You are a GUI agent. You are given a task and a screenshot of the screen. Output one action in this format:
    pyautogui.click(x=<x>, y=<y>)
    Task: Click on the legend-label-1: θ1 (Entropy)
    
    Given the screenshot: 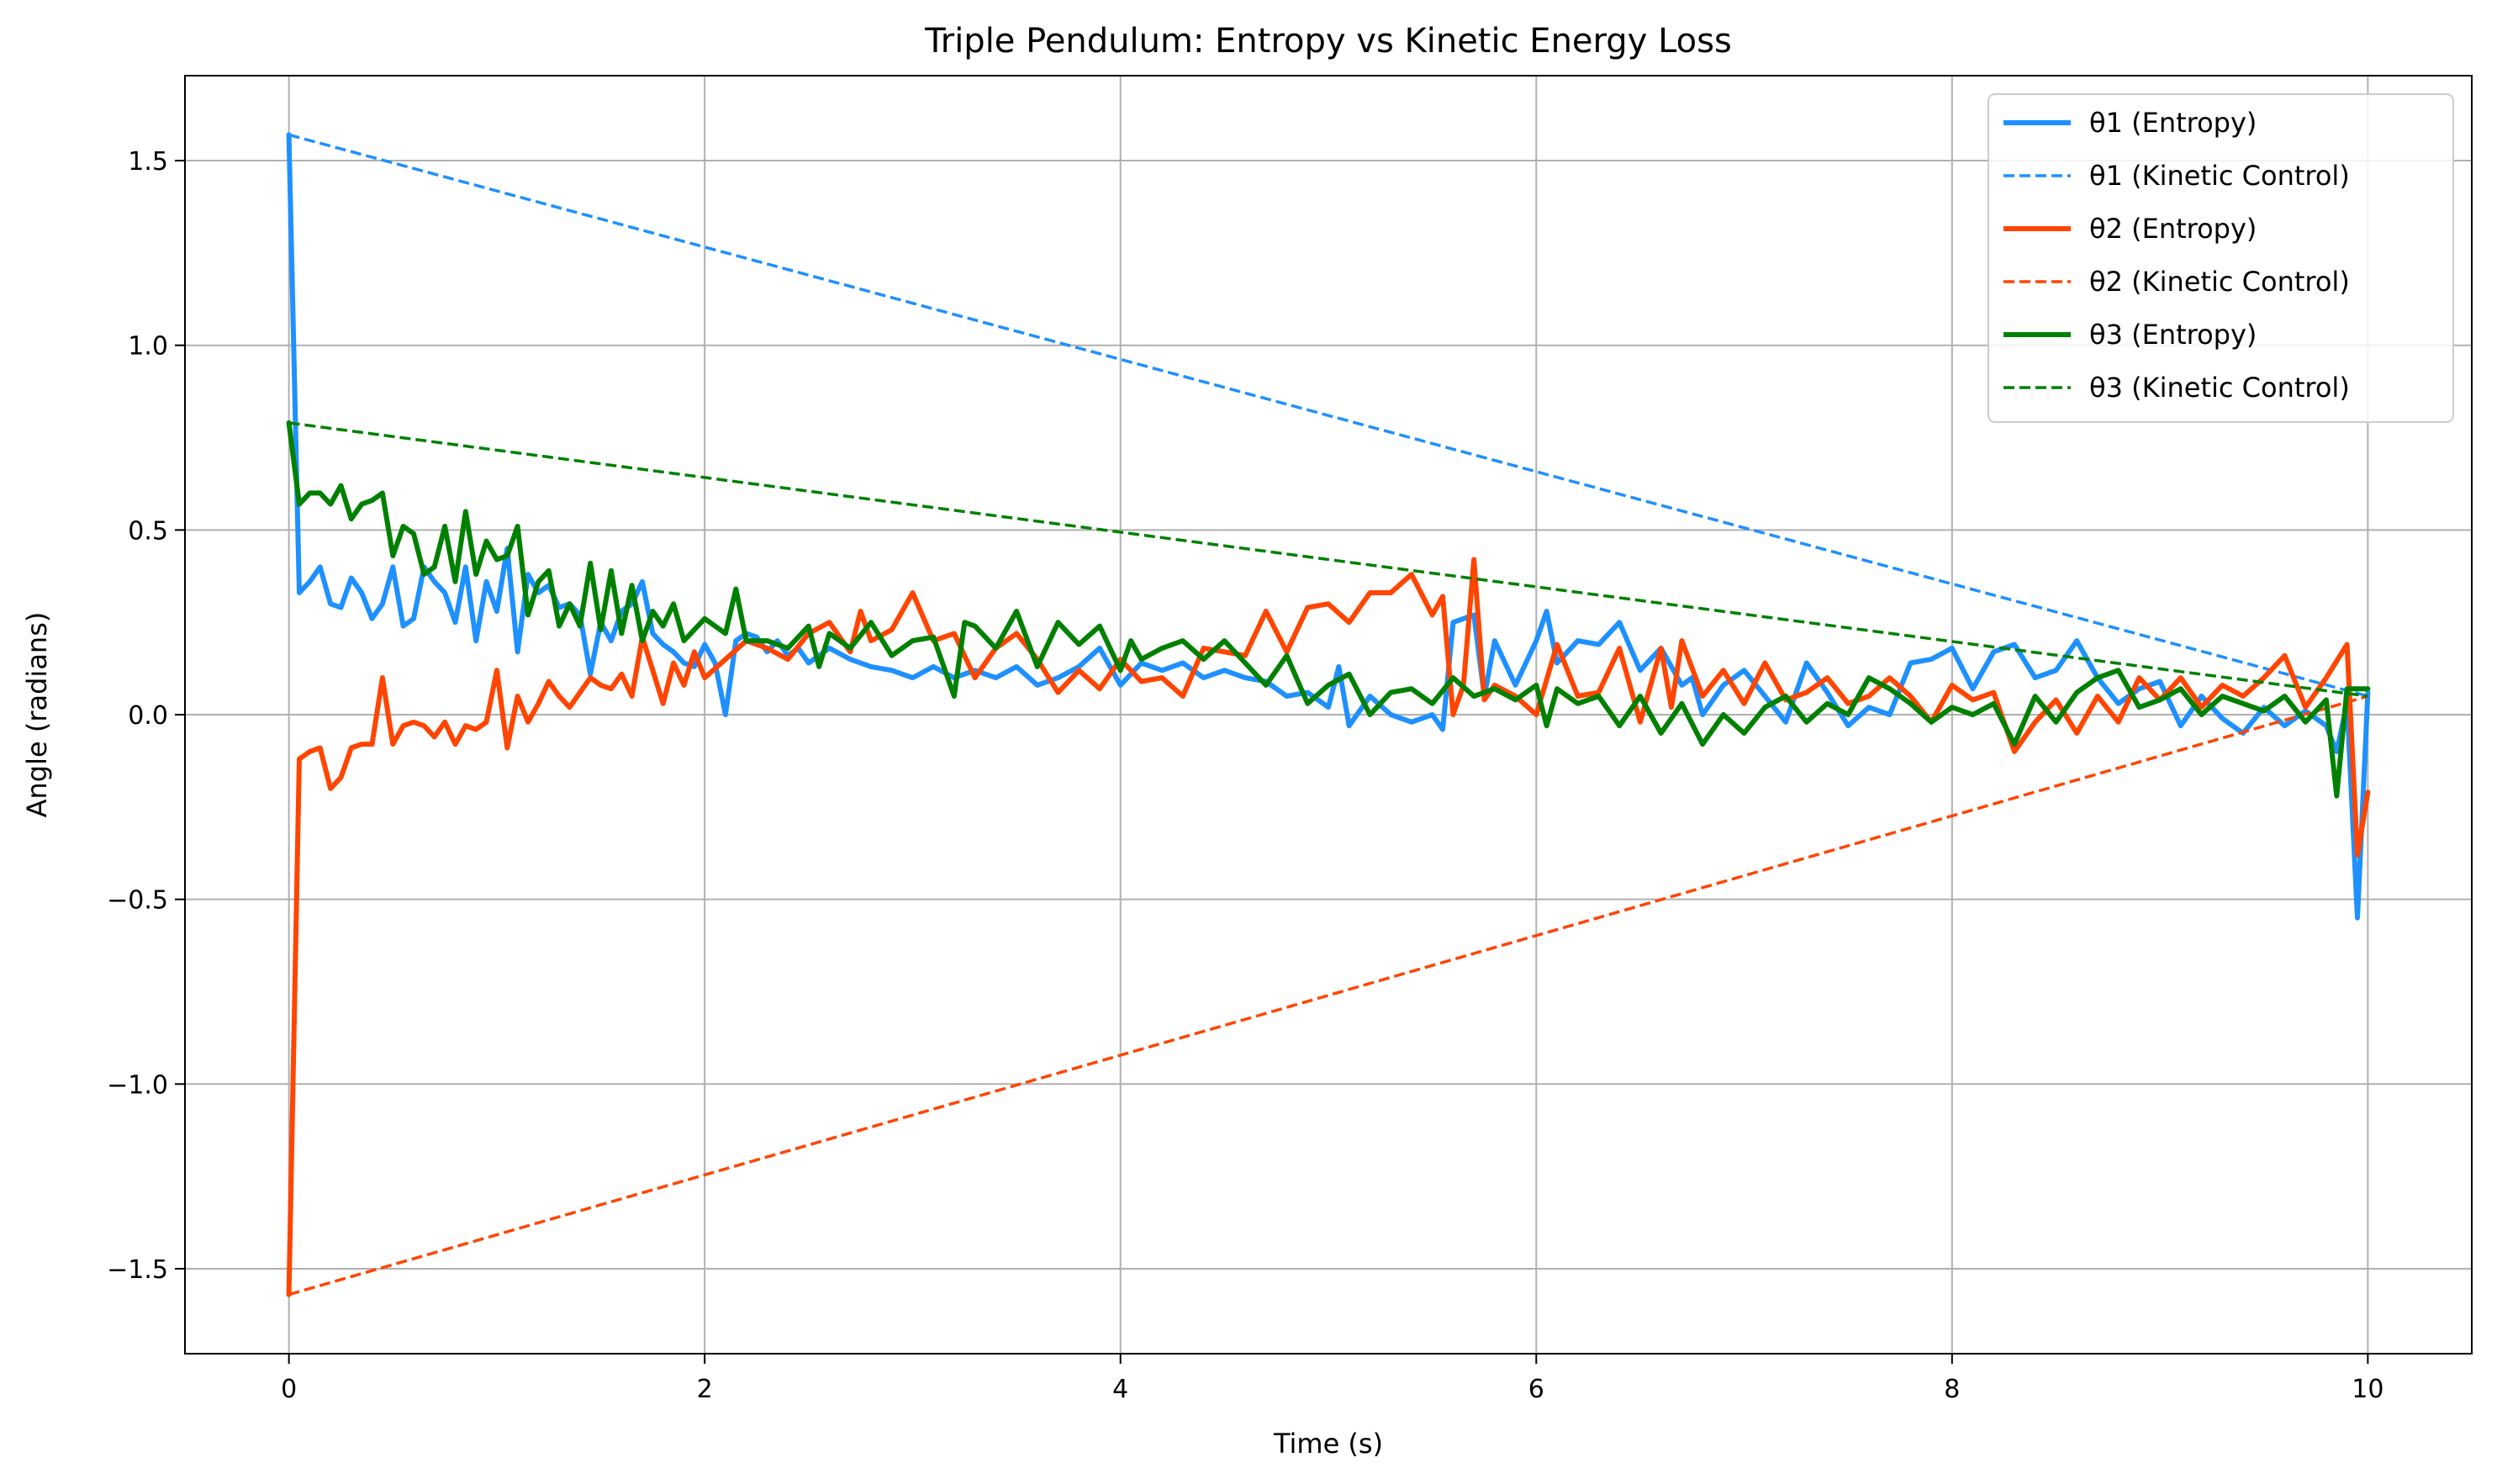 What is the action you would take?
    pyautogui.click(x=2173, y=123)
    